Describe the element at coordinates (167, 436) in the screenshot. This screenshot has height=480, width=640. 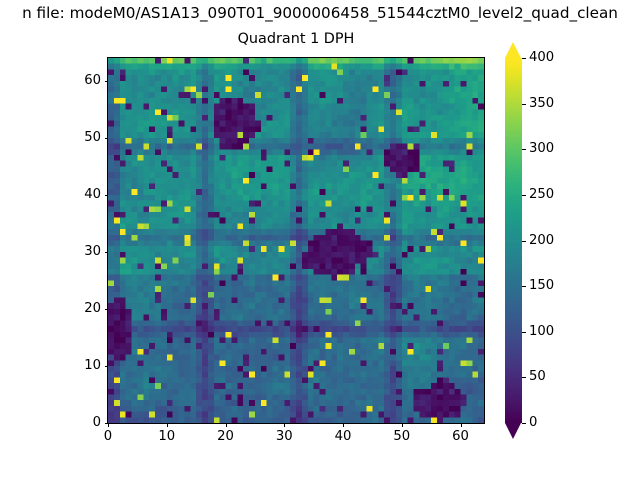
I see `x-tick-label: 10` at that location.